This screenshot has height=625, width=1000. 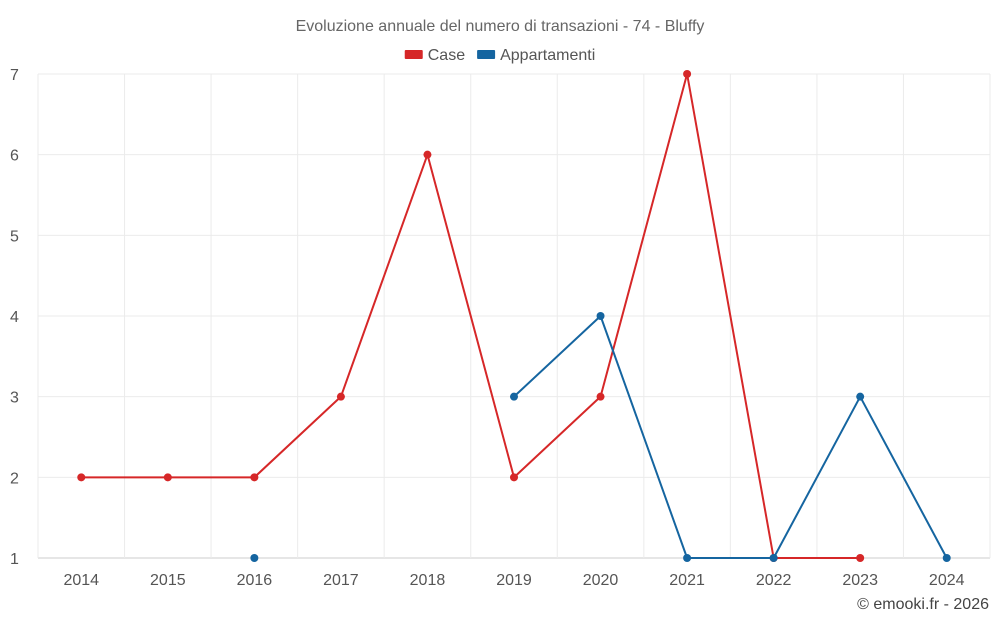 What do you see at coordinates (14, 236) in the screenshot?
I see `y-tick-label: 5` at bounding box center [14, 236].